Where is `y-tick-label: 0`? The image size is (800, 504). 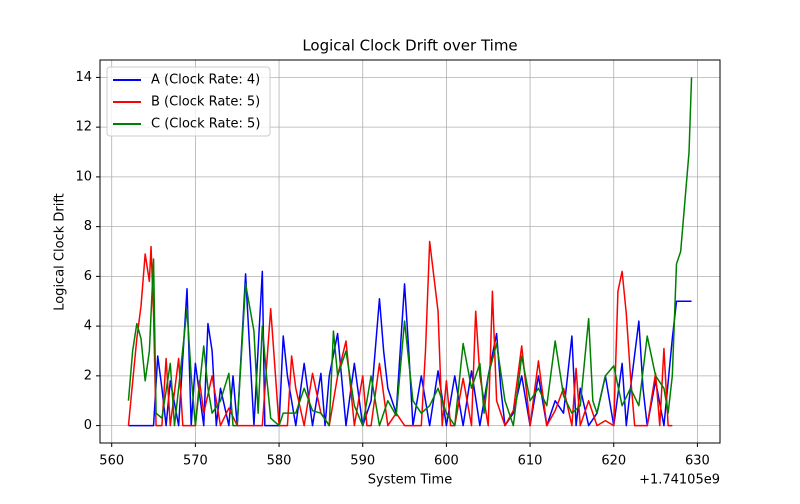
y-tick-label: 0 is located at coordinates (88, 425).